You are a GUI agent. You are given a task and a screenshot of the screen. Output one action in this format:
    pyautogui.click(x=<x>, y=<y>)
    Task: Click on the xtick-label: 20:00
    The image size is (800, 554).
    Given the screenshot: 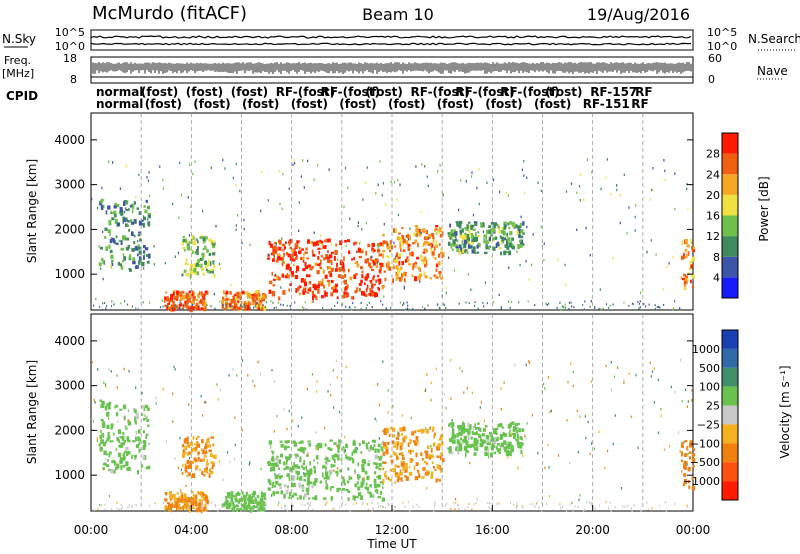 What is the action you would take?
    pyautogui.click(x=592, y=530)
    